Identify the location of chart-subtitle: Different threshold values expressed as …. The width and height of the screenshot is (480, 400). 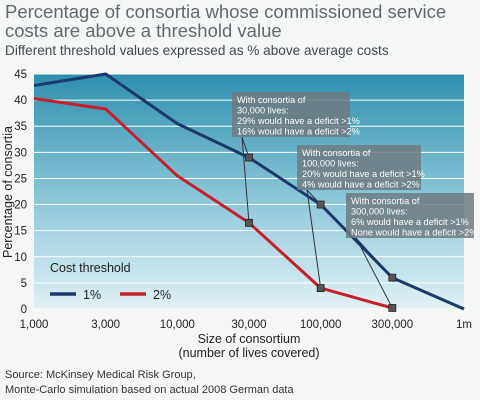
(197, 50).